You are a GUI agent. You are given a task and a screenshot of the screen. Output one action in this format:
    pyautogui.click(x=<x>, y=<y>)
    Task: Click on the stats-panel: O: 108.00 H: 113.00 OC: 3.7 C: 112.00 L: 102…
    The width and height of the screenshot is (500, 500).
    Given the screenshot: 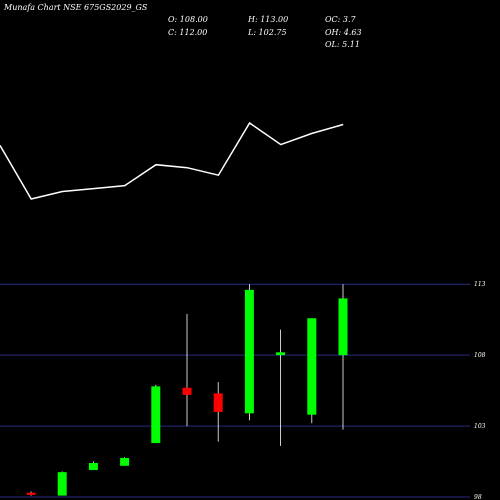 What is the action you would take?
    pyautogui.click(x=265, y=32)
    